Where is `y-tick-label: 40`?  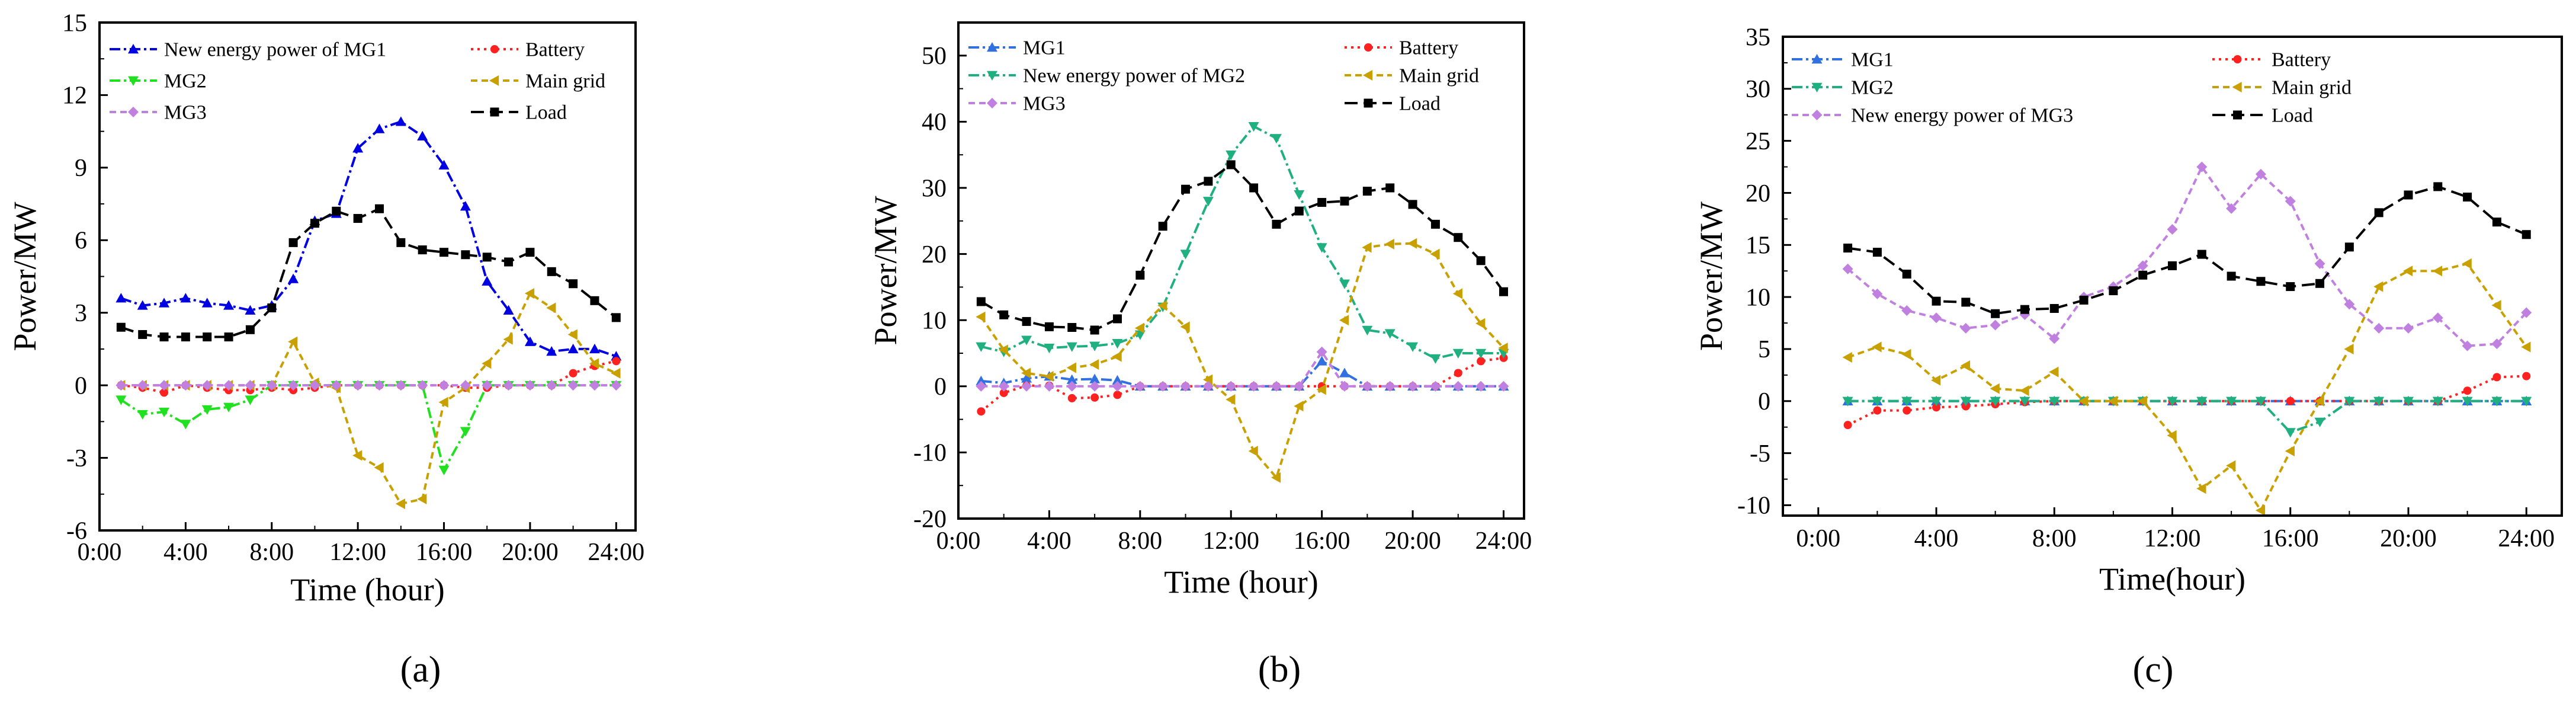
y-tick-label: 40 is located at coordinates (934, 122).